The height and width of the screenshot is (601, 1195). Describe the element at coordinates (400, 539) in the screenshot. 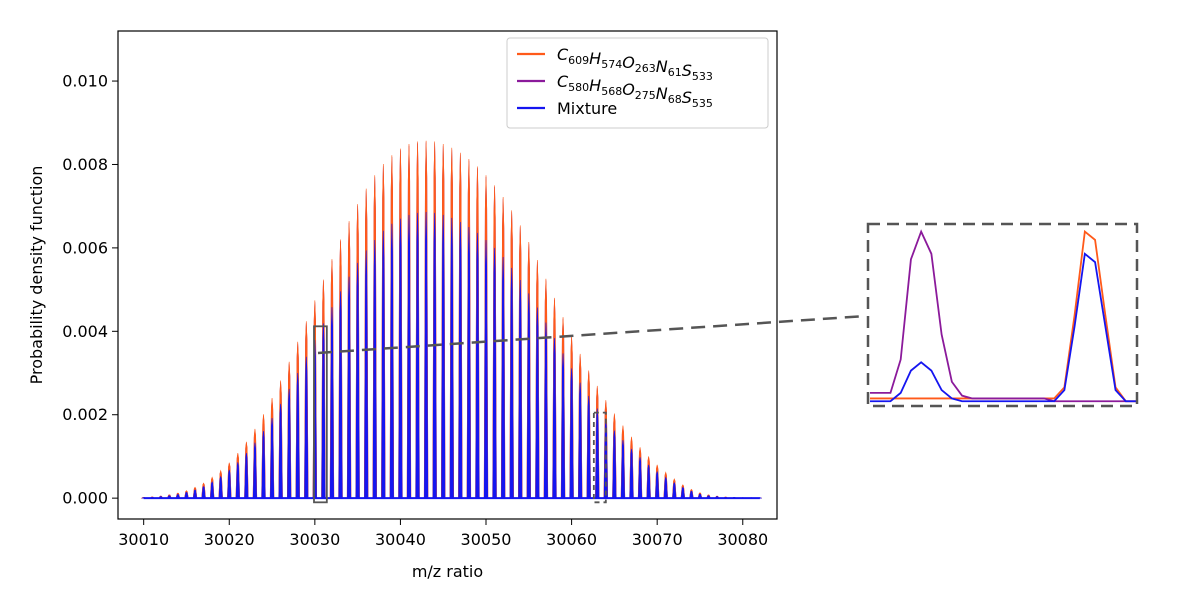

I see `x-tick-label: 30040` at that location.